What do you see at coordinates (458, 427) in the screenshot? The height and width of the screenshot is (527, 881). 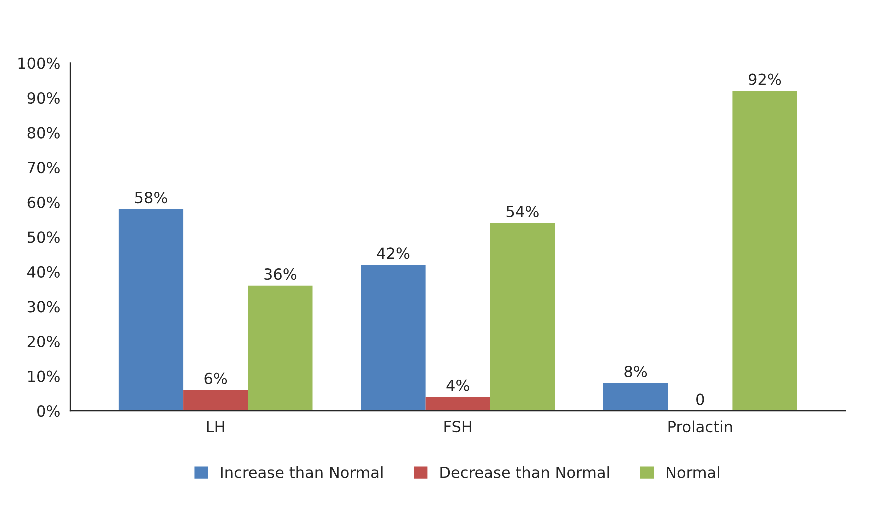 I see `x-tick-label: FSH` at bounding box center [458, 427].